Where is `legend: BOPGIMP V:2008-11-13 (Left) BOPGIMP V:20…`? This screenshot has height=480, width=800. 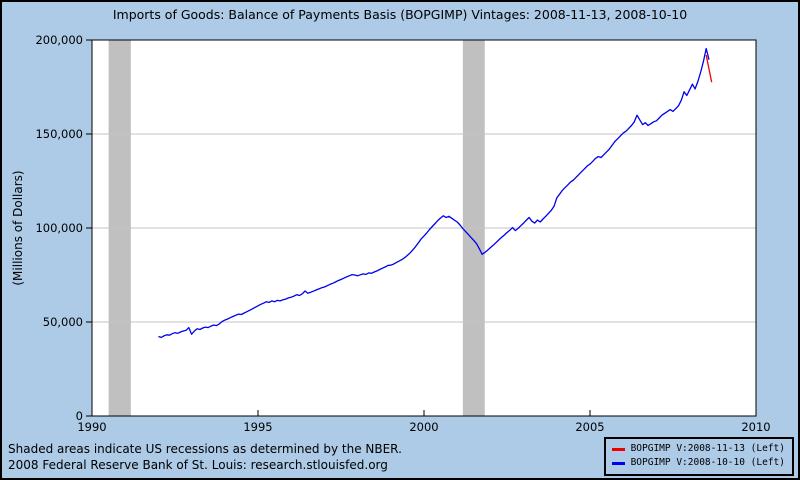 legend: BOPGIMP V:2008-11-13 (Left) BOPGIMP V:20… is located at coordinates (698, 456).